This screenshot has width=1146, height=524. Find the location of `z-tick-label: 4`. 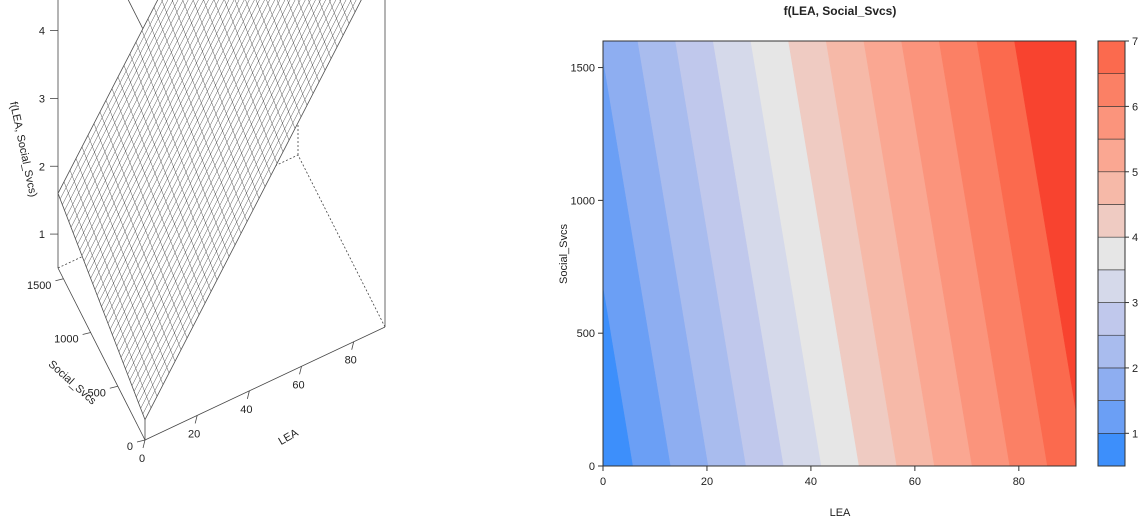

z-tick-label: 4 is located at coordinates (42, 32).